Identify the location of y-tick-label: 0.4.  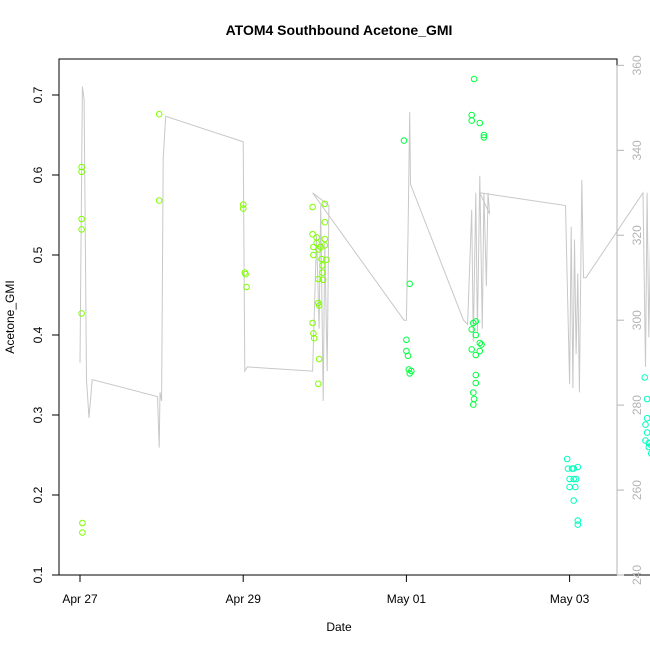
(38, 334).